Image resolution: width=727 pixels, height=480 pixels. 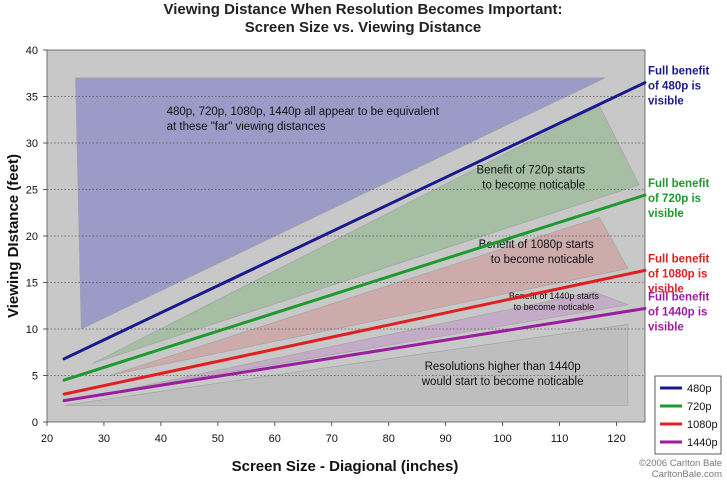 I want to click on x-tick-label: 120, so click(x=616, y=439).